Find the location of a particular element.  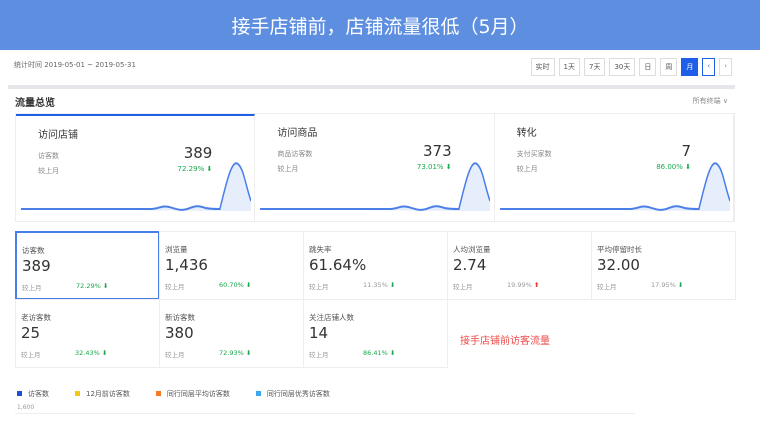

period-3: 30天 is located at coordinates (622, 67).